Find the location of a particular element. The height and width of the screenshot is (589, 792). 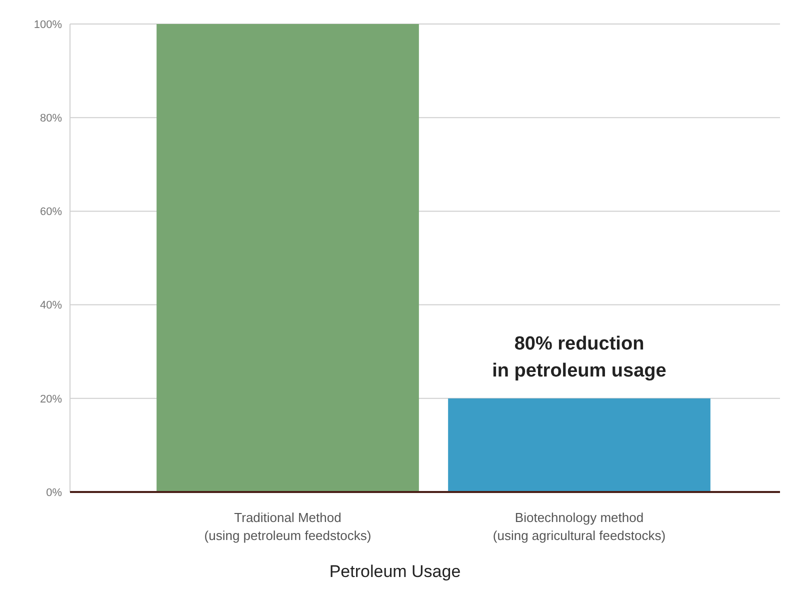

y-tick-label: 40% is located at coordinates (51, 306).